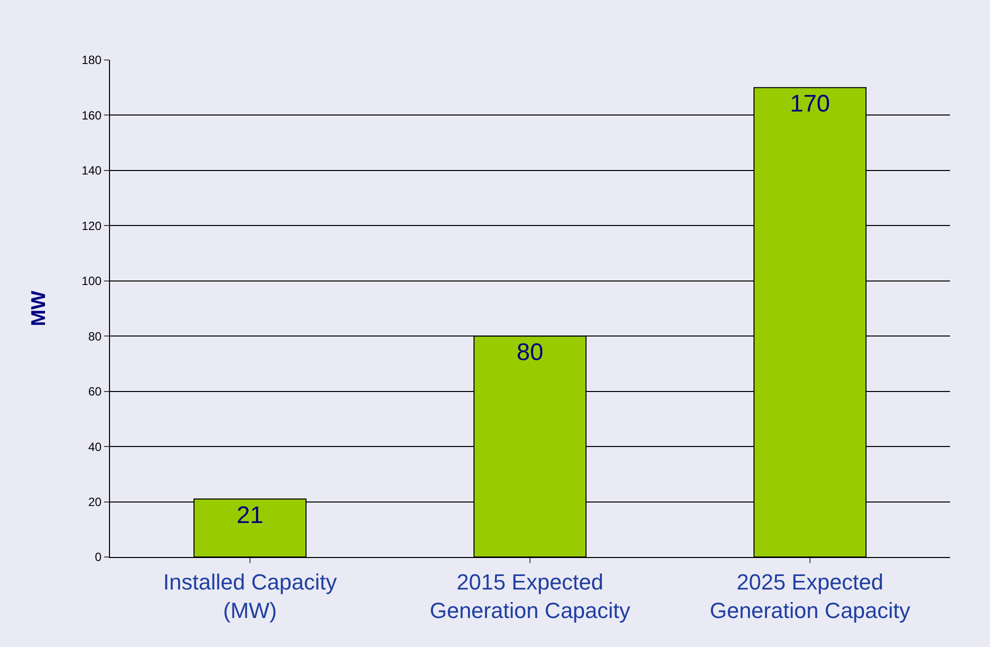 This screenshot has width=990, height=647. I want to click on y-tick-label: 40, so click(95, 447).